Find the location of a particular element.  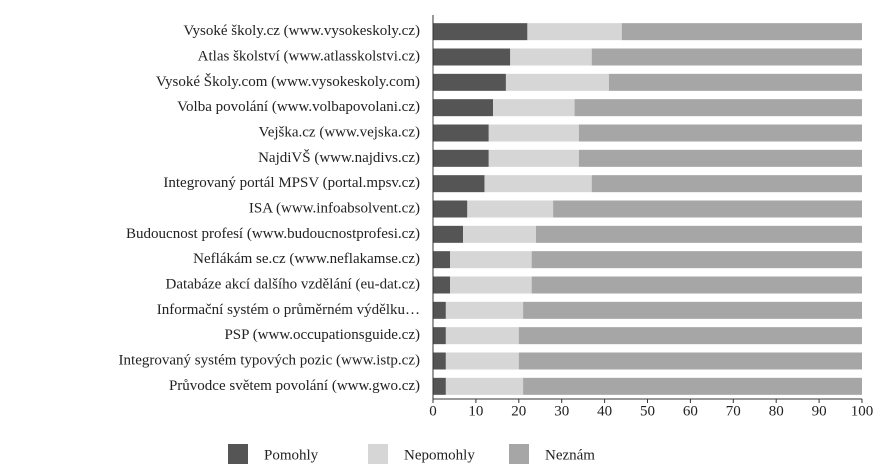

y-tick-label: Vejška.cz (www.vejska.cz) is located at coordinates (339, 132).